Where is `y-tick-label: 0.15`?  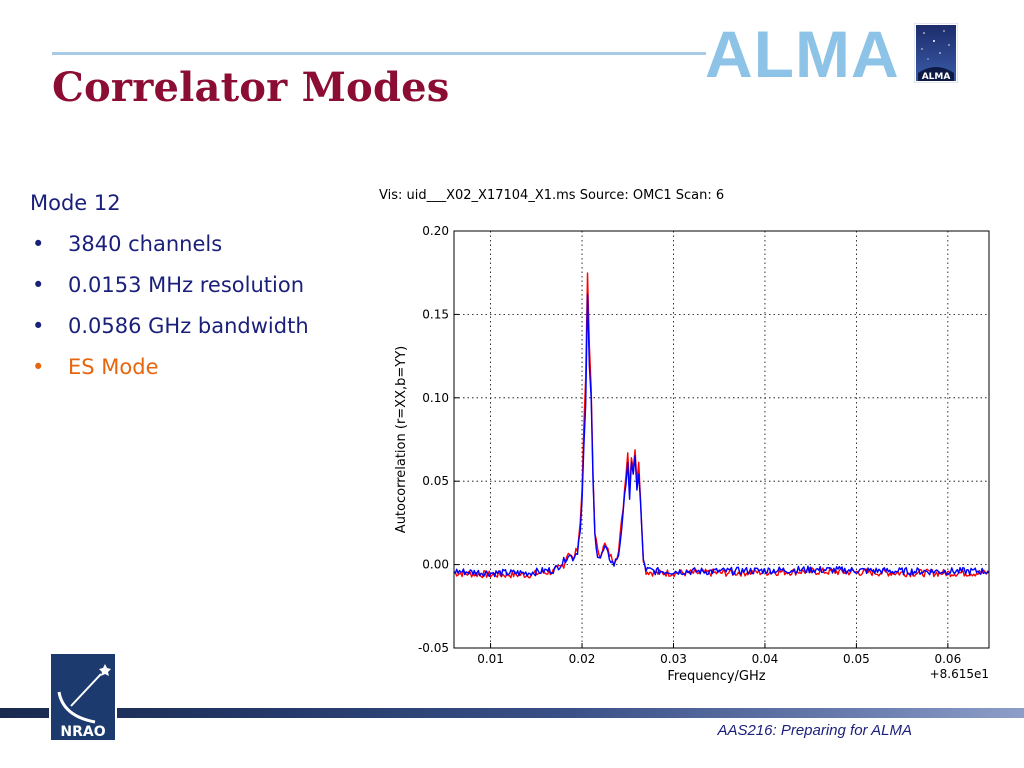 y-tick-label: 0.15 is located at coordinates (435, 314).